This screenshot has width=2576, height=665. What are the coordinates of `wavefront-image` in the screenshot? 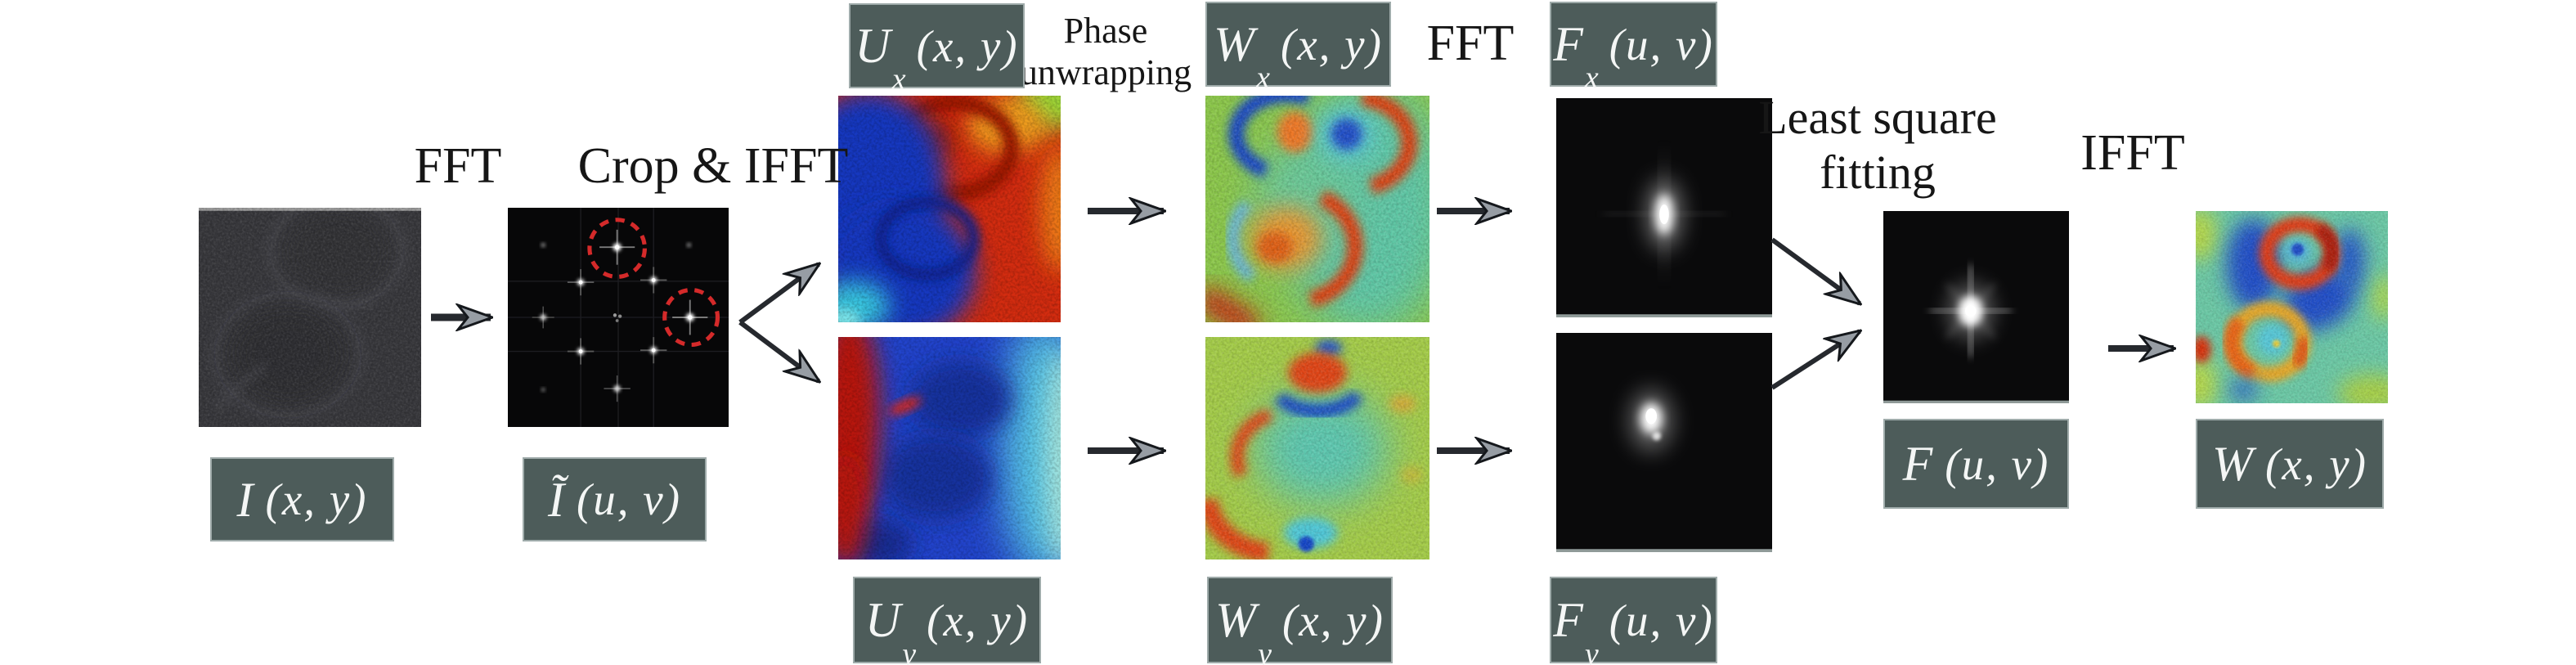 It's located at (2292, 307).